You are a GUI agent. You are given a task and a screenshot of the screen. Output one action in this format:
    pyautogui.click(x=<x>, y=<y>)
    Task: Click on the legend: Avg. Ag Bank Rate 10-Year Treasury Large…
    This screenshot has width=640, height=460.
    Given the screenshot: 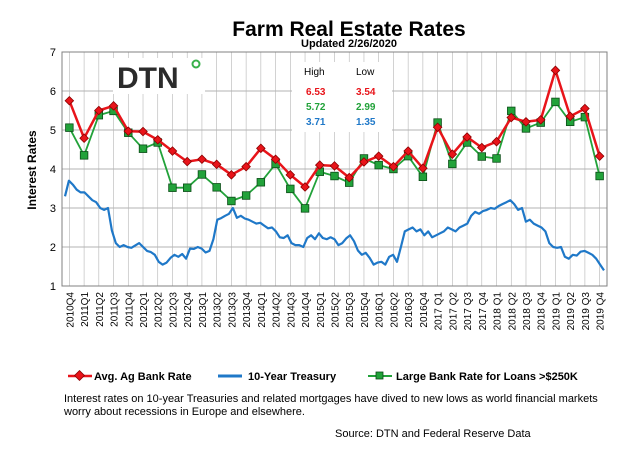 What is the action you would take?
    pyautogui.click(x=323, y=376)
    